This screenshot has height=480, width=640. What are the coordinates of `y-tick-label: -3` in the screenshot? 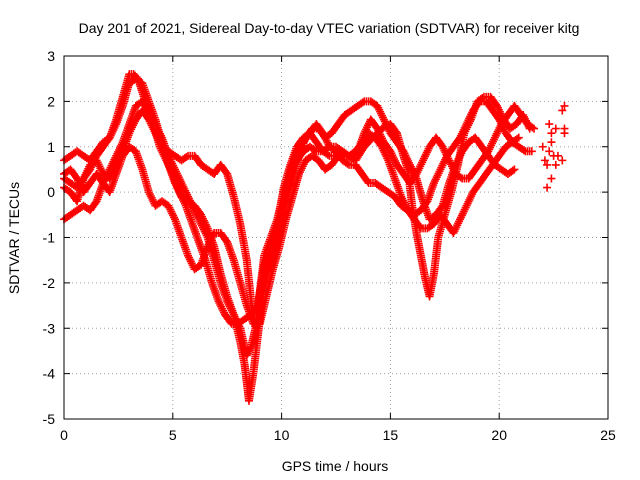 It's located at (49, 328).